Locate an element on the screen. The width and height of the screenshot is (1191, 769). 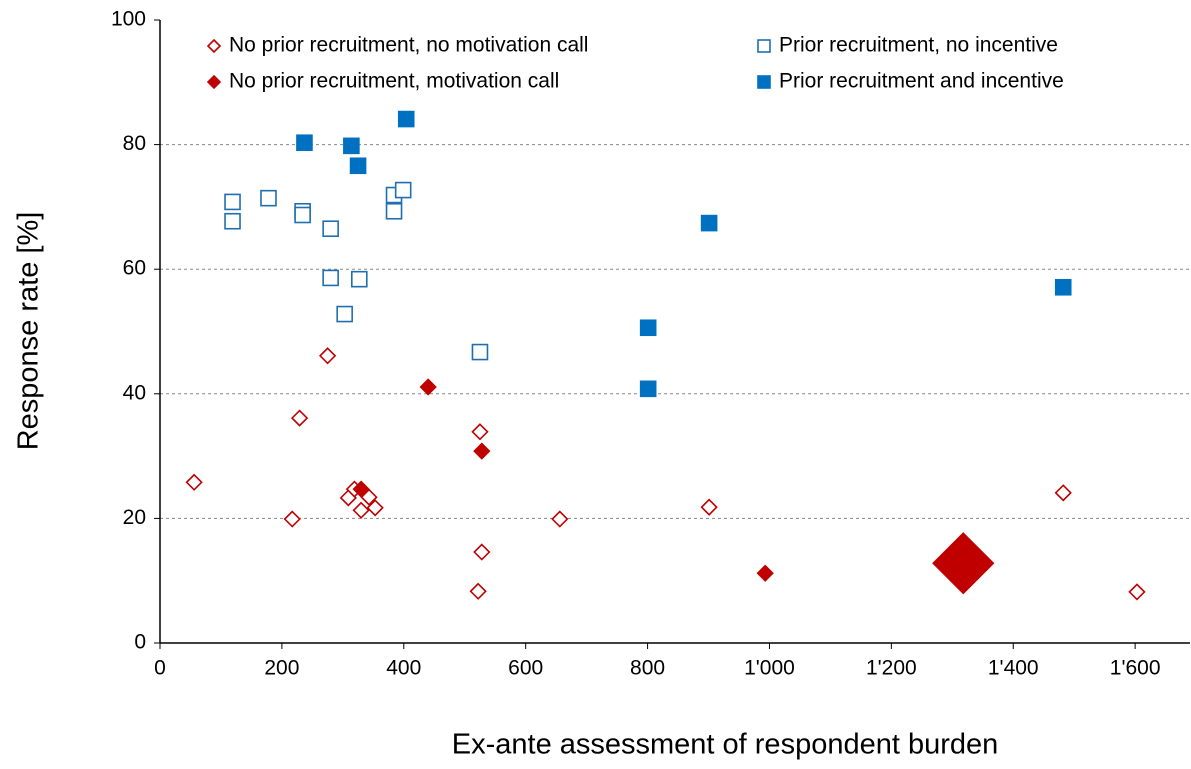
x-tick-label: 1'200 is located at coordinates (891, 668).